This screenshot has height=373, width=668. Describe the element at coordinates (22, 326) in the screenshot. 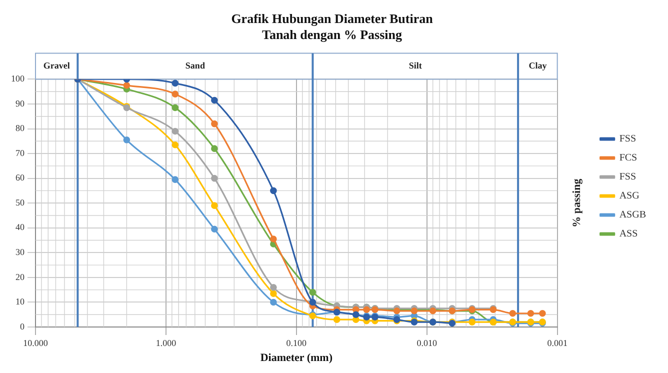

I see `y-tick-label: 0` at that location.